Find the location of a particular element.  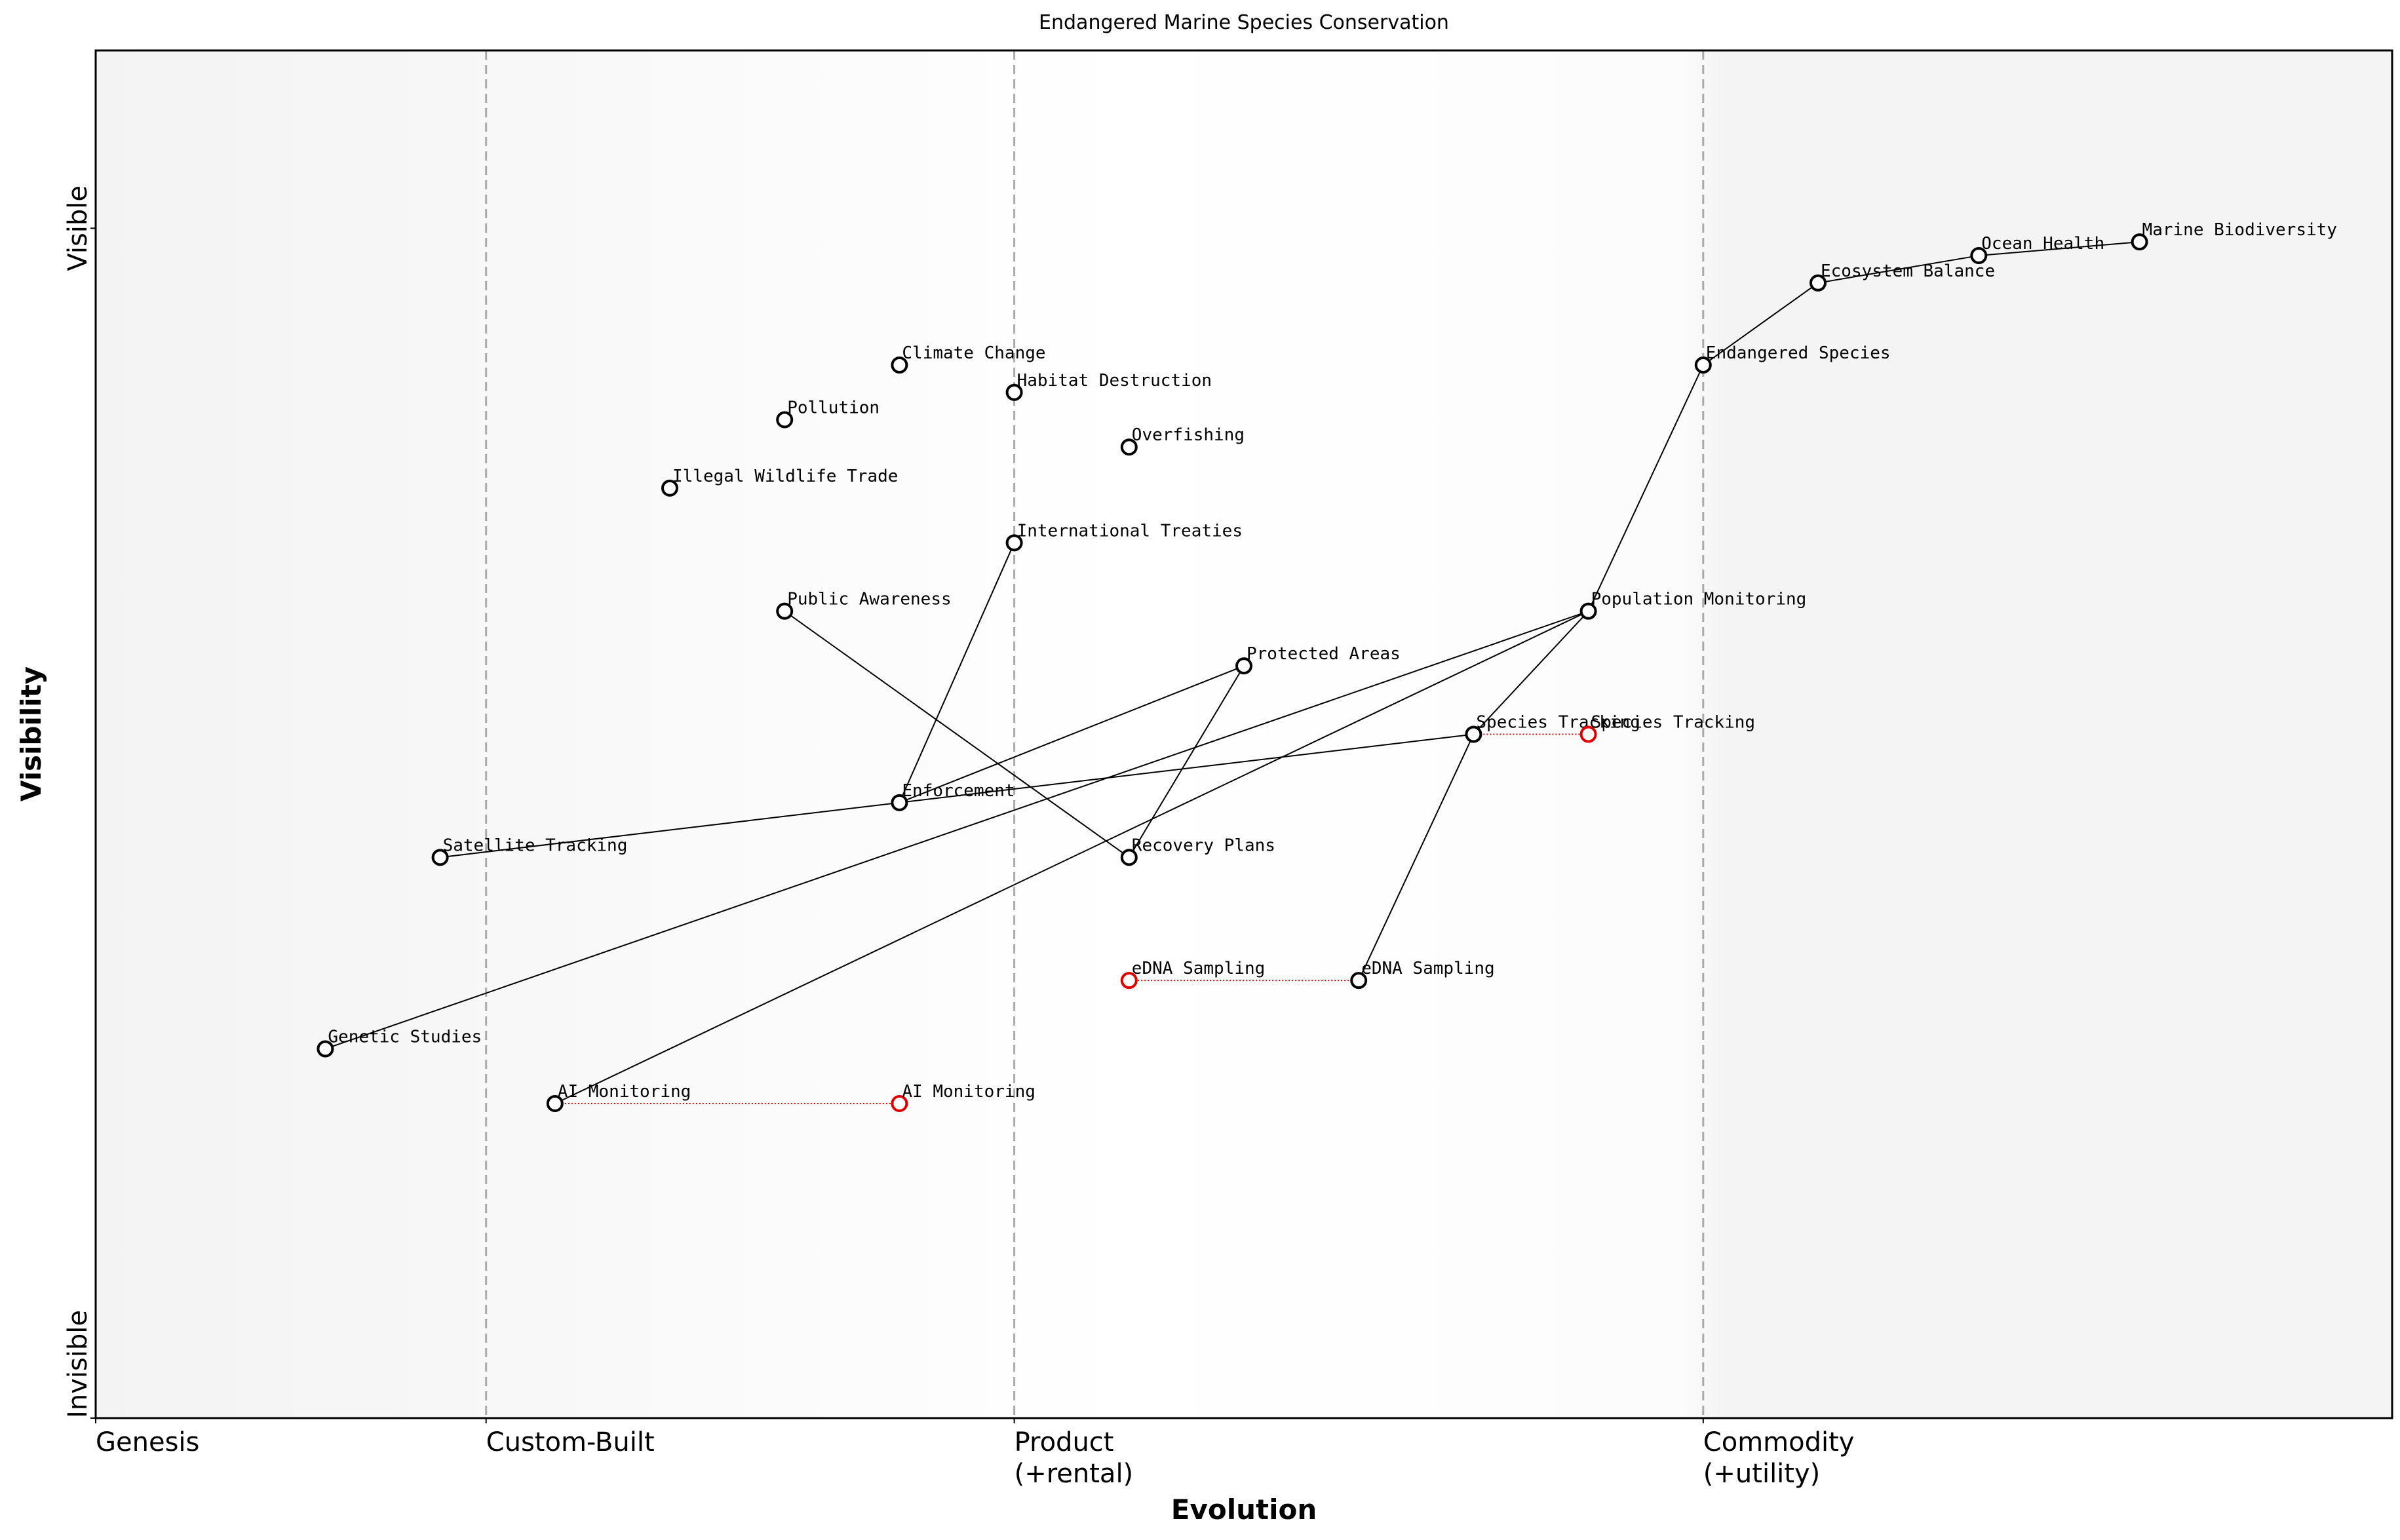

x-tick-label-line: Genesis is located at coordinates (147, 1442).